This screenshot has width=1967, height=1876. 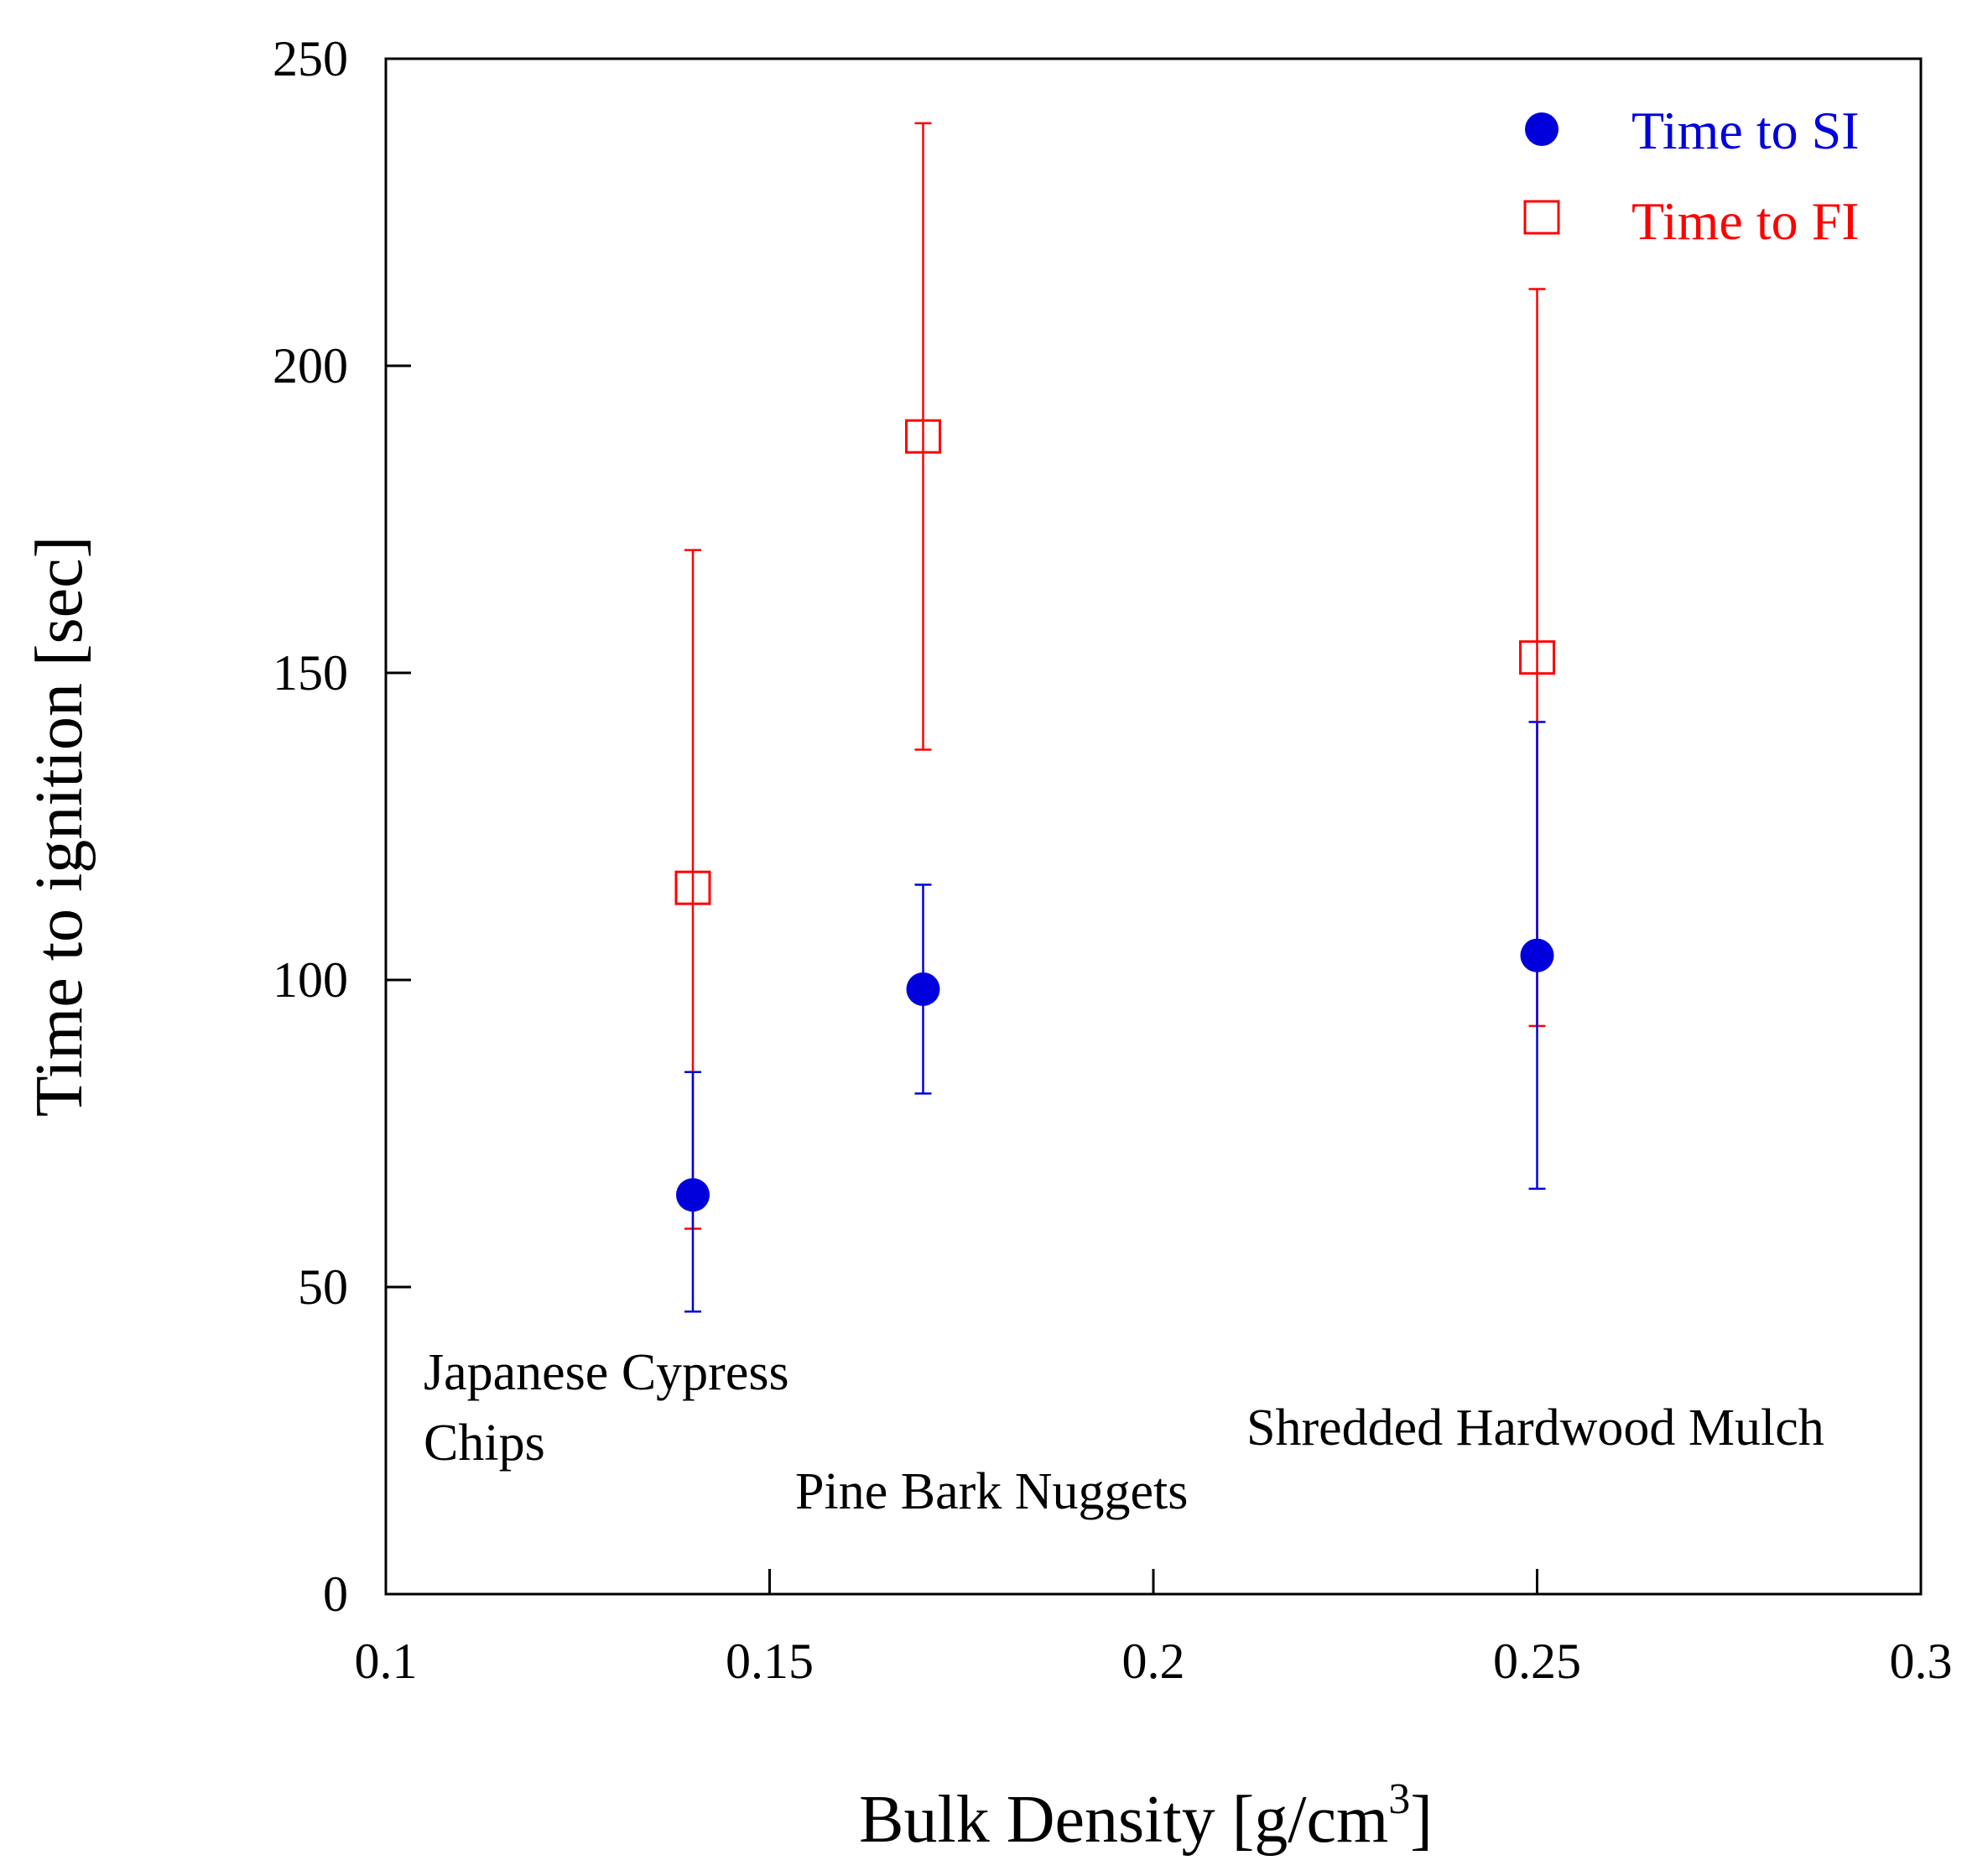 I want to click on legend: Time to SI Time to FI, so click(x=1691, y=176).